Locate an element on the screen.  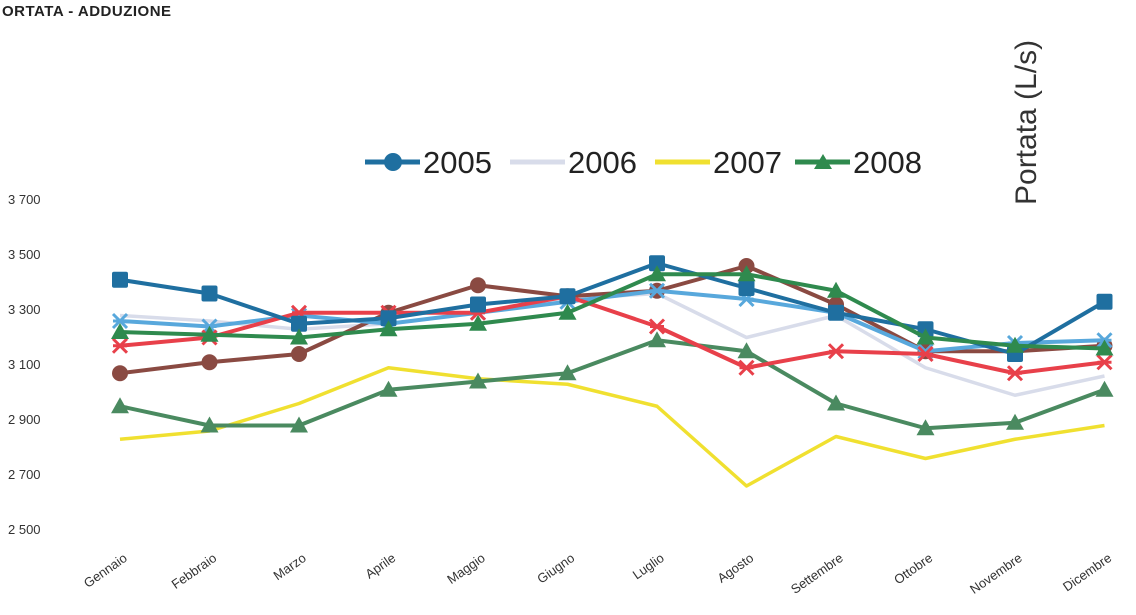
y-tick-label: 2 900 is located at coordinates (24, 419).